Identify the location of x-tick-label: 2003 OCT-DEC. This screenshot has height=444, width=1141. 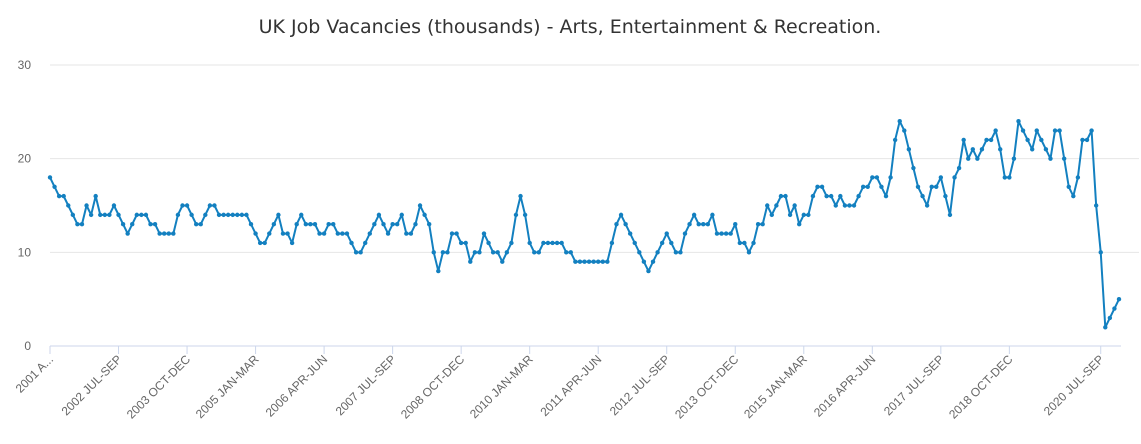
(159, 387).